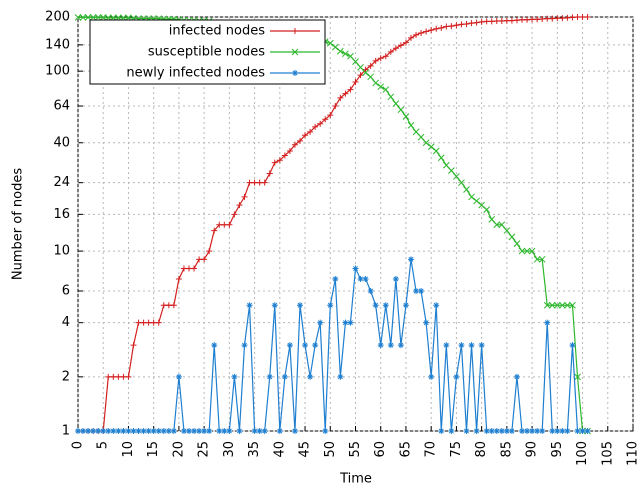 The height and width of the screenshot is (493, 644). I want to click on y-tick-label: 140, so click(57, 44).